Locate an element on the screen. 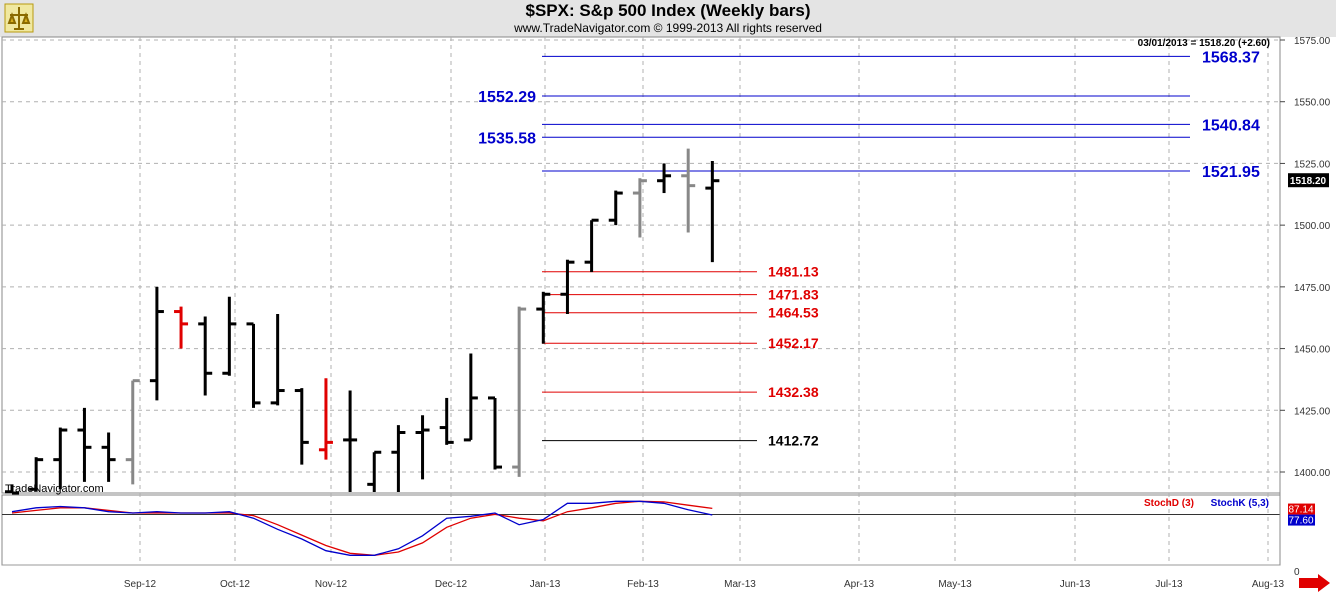 The width and height of the screenshot is (1336, 594). level-label: 1481.13 is located at coordinates (793, 272).